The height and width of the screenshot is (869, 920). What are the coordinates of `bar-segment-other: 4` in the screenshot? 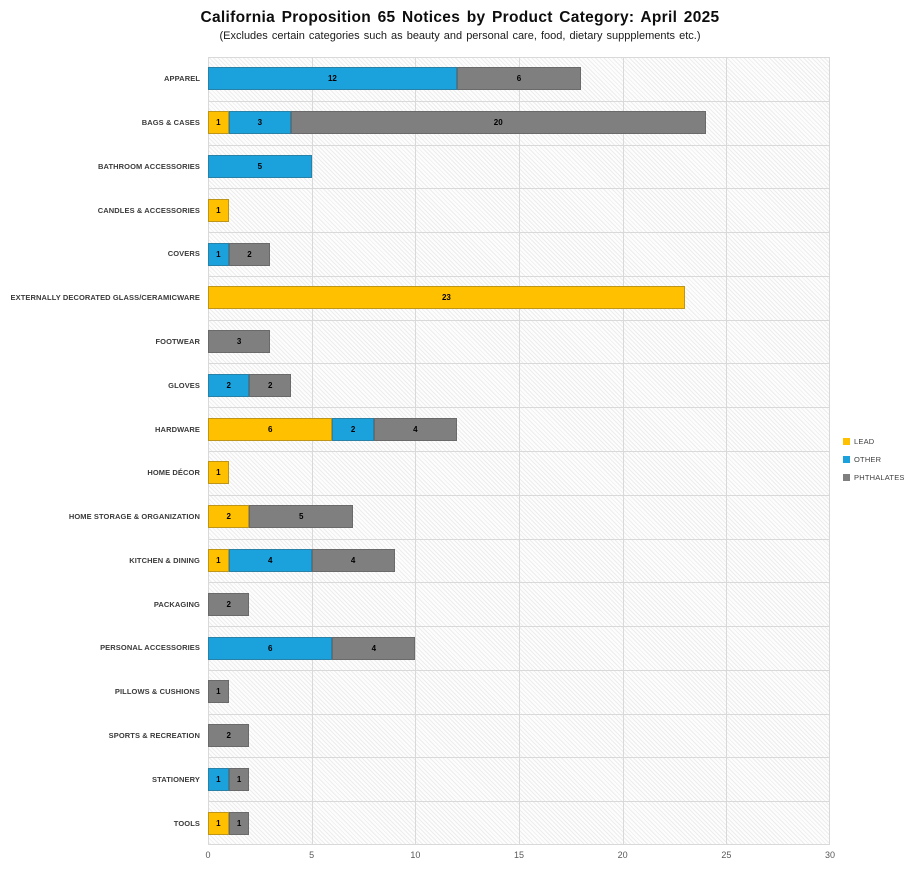 It's located at (270, 560).